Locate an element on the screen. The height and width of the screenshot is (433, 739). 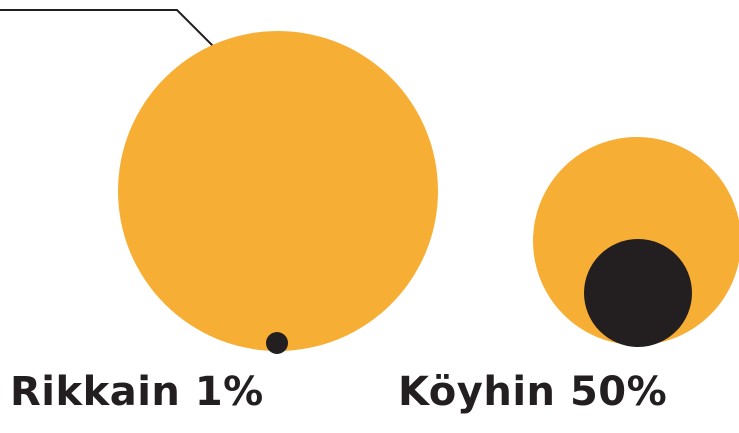
rich-group-label: Rikkain 1% is located at coordinates (137, 392).